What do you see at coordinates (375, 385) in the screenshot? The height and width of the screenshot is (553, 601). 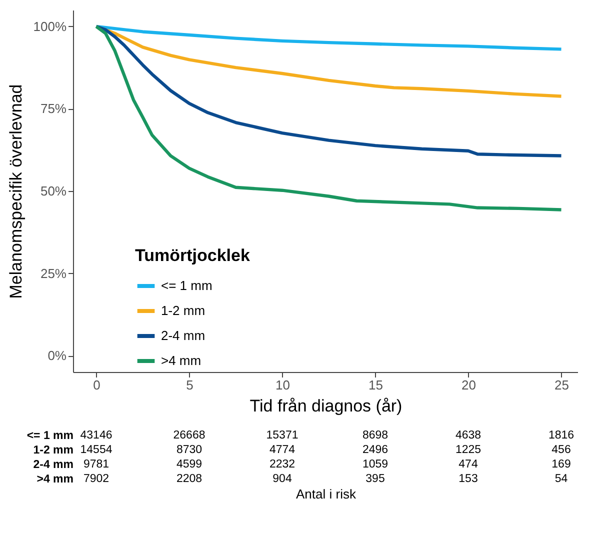 I see `x-tick-label: 15` at bounding box center [375, 385].